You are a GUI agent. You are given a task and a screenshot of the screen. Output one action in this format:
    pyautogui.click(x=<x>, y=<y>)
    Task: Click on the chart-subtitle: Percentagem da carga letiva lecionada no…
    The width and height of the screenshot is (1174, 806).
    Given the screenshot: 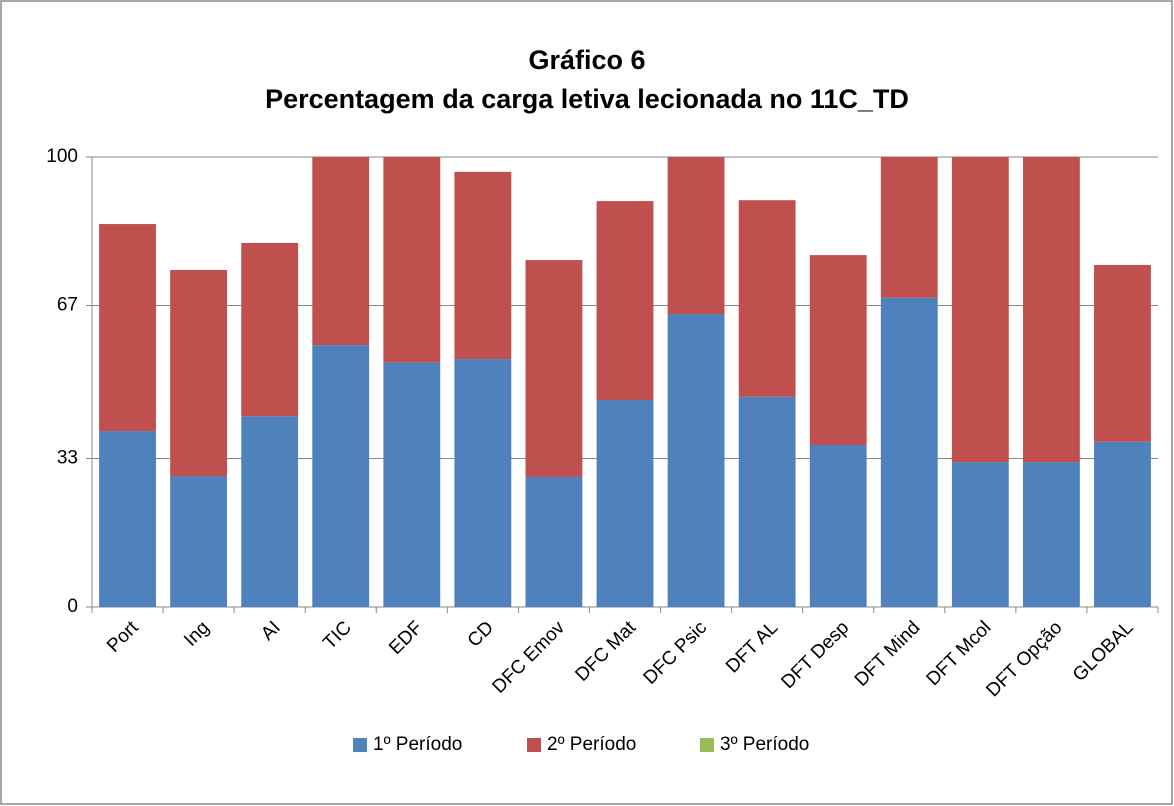 What is the action you would take?
    pyautogui.click(x=587, y=99)
    